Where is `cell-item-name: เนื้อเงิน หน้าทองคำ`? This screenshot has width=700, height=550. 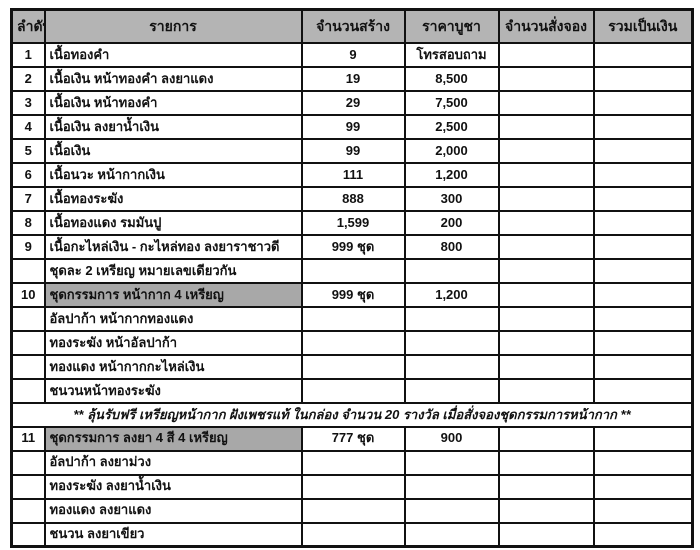 cell-item-name: เนื้อเงิน หน้าทองคำ is located at coordinates (173, 103).